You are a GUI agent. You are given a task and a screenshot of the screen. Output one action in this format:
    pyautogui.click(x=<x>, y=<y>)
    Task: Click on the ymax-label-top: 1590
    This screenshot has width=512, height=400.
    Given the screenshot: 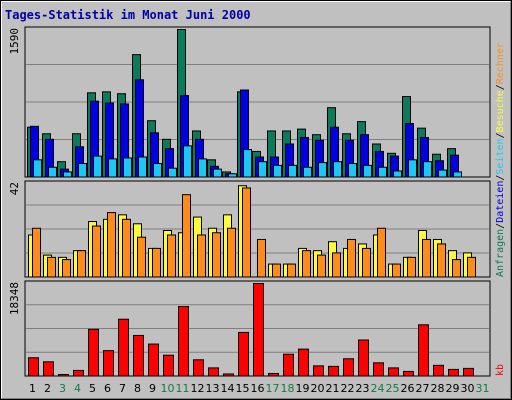 What is the action you would take?
    pyautogui.click(x=14, y=41)
    